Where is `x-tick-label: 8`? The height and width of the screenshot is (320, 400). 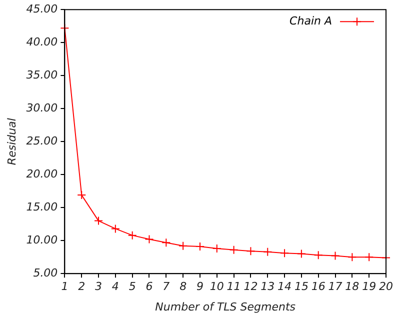
x-tick-label: 8 is located at coordinates (183, 287).